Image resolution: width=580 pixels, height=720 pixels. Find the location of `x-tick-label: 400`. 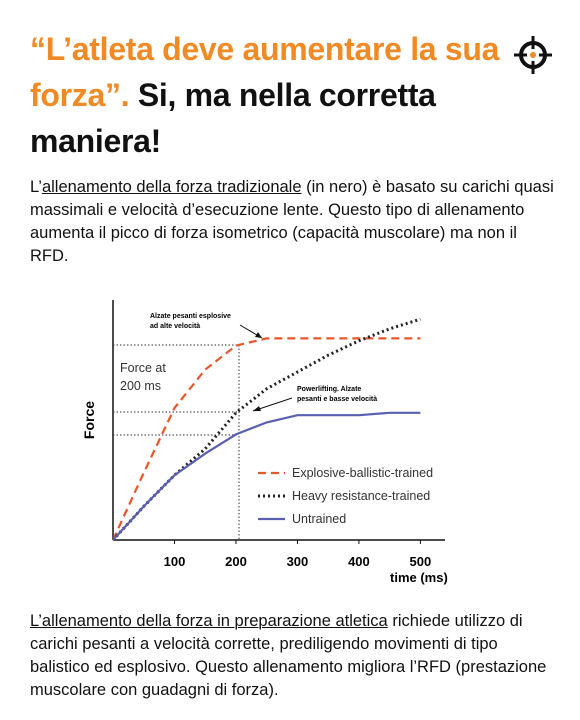

x-tick-label: 400 is located at coordinates (359, 561).